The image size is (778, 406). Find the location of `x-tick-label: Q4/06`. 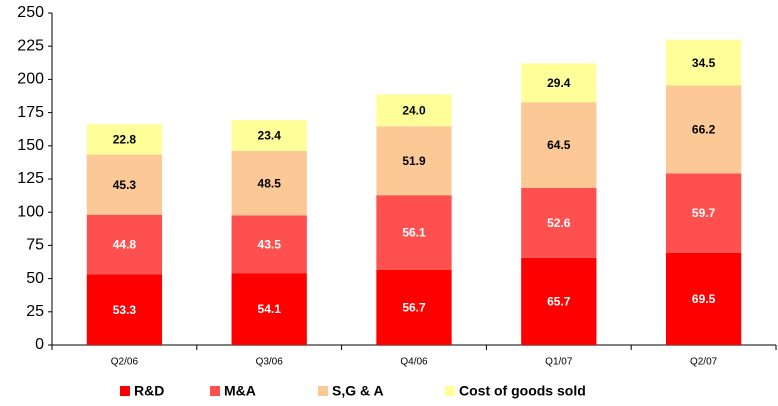

x-tick-label: Q4/06 is located at coordinates (414, 362).